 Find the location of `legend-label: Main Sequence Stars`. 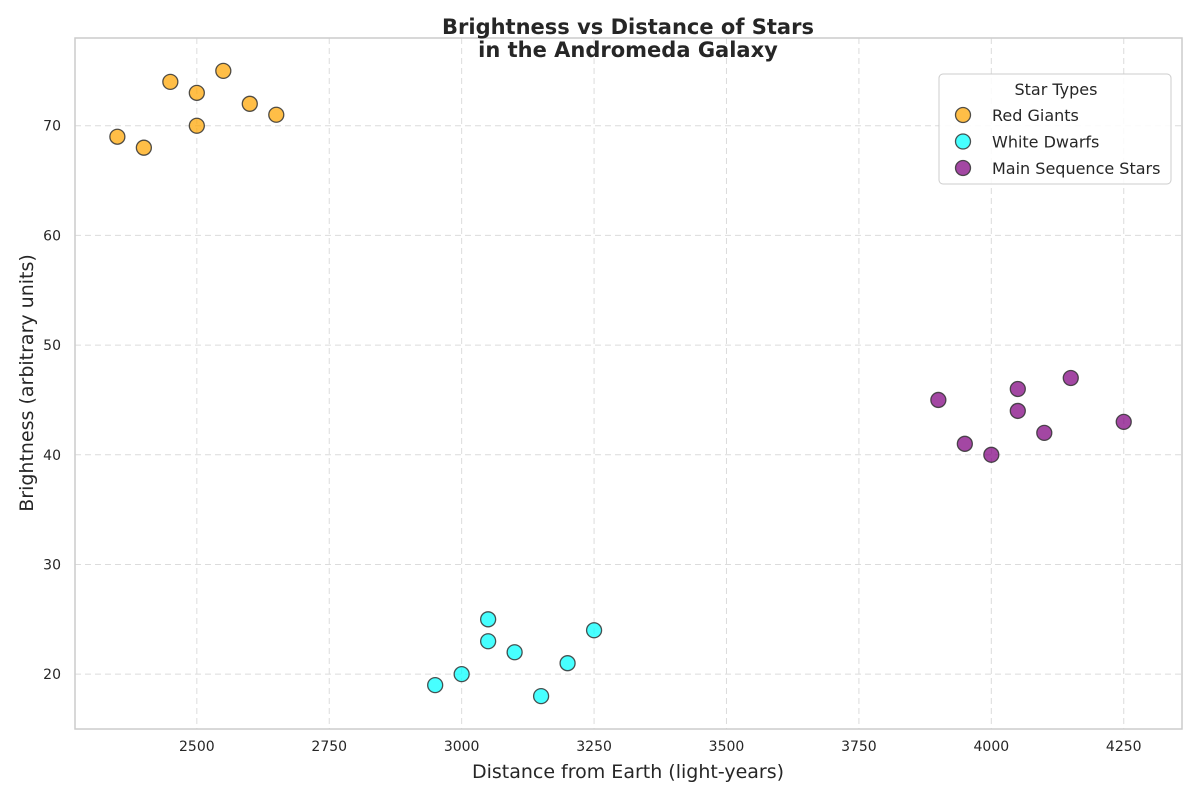

legend-label: Main Sequence Stars is located at coordinates (1076, 168).